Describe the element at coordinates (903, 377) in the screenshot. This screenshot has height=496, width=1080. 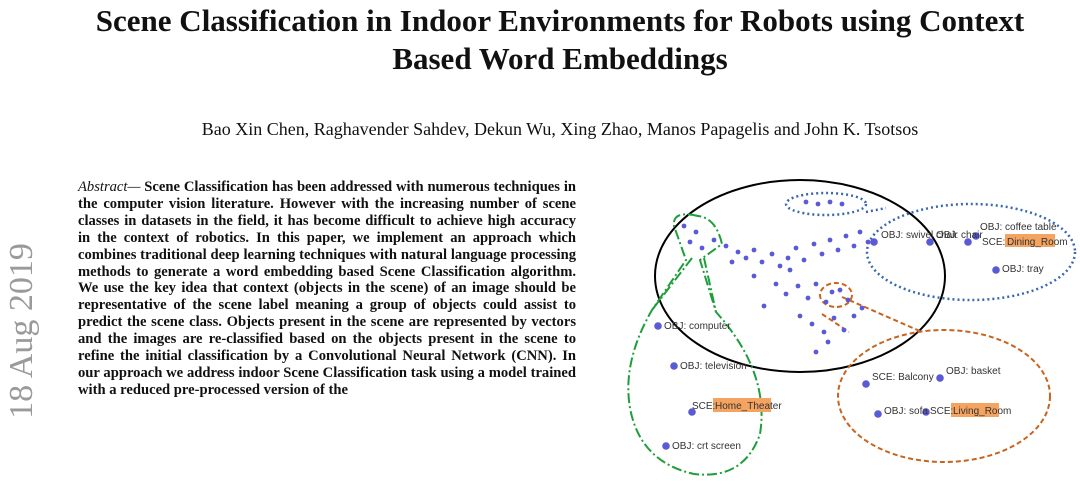
I see `label-balcony: SCE: Balcony` at that location.